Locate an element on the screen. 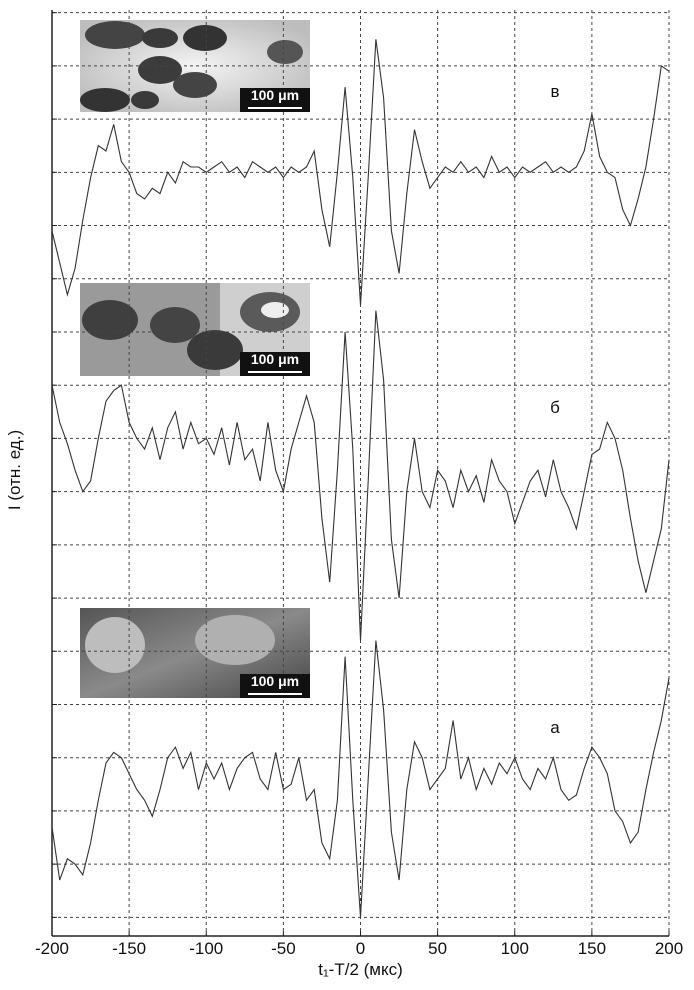 This screenshot has height=990, width=694. series-label: в is located at coordinates (554, 91).